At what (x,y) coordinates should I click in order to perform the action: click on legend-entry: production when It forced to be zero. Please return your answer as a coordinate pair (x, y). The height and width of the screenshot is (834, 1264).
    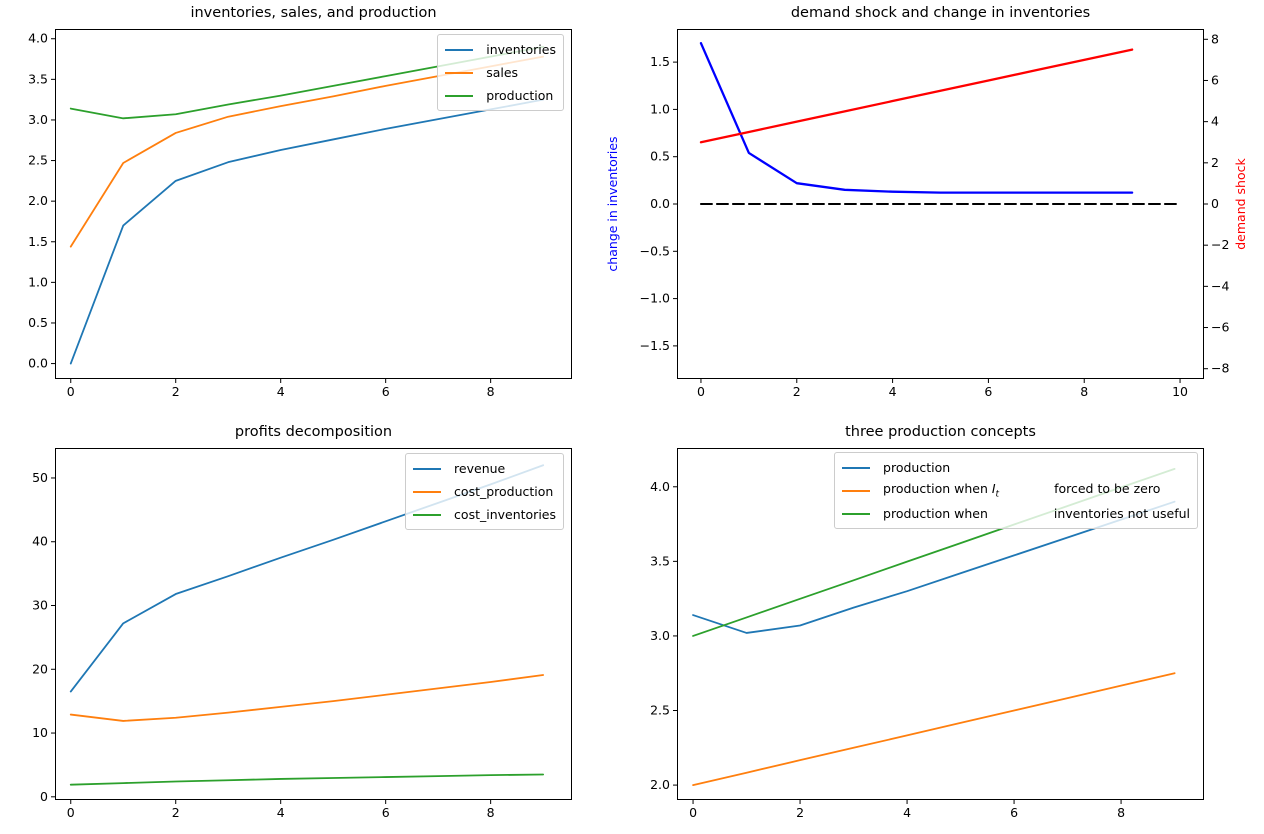
    Looking at the image, I should click on (1016, 490).